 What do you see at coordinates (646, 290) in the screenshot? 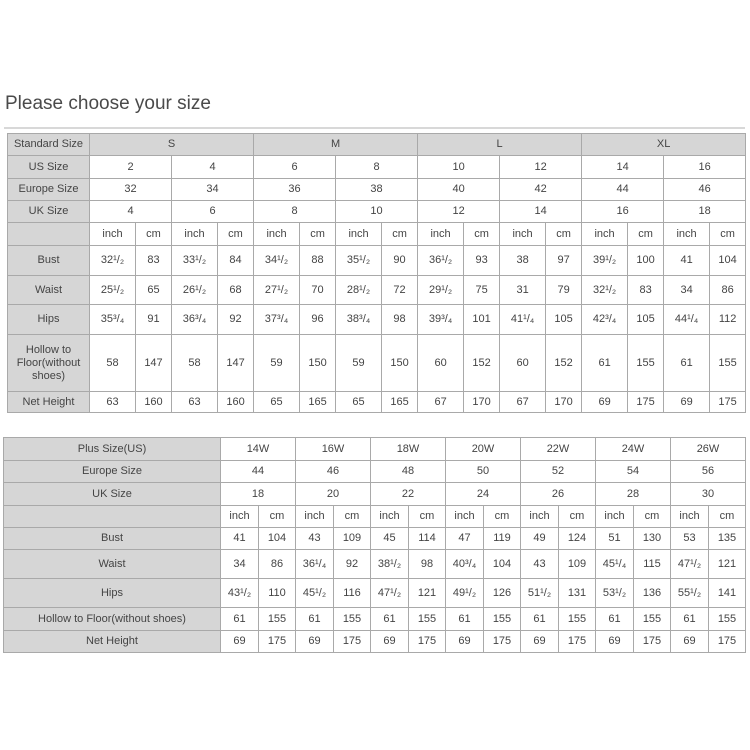
I see `measure-value: 83` at bounding box center [646, 290].